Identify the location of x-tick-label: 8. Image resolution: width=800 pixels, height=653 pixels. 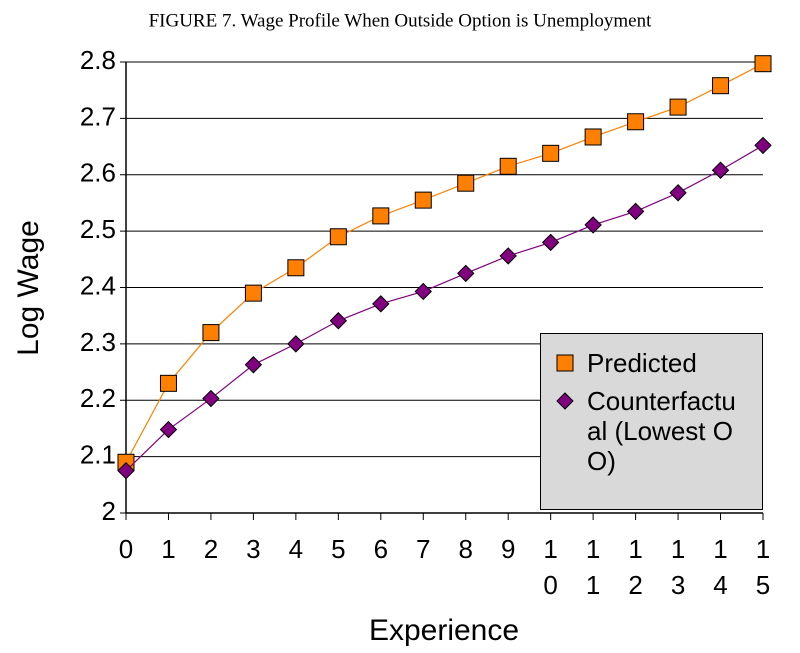
(465, 549).